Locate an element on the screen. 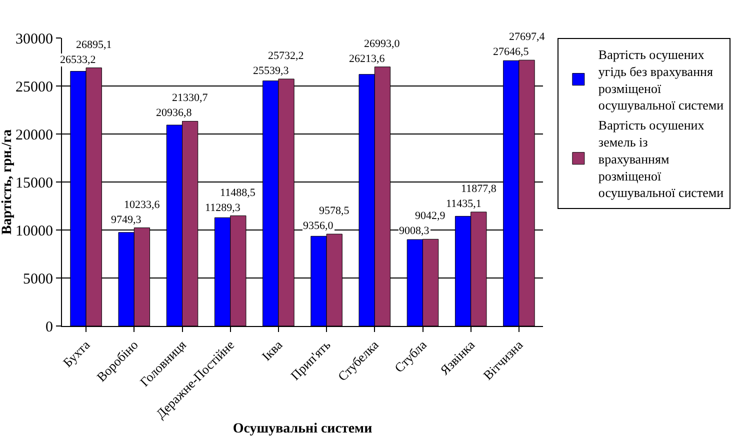  data-label: 27697,4 is located at coordinates (527, 37).